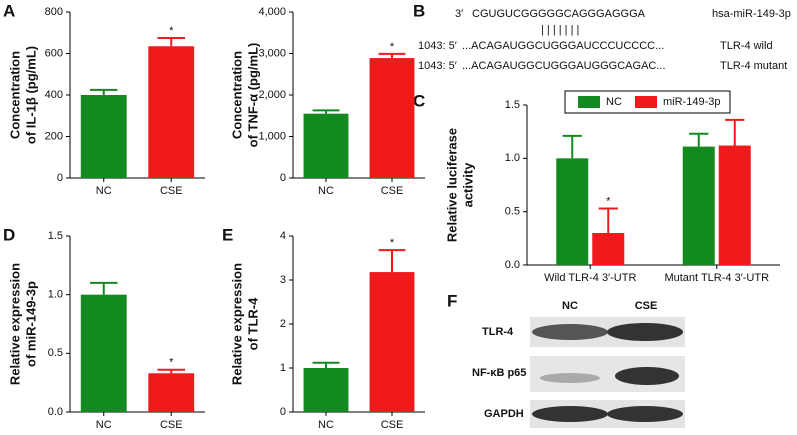 This screenshot has width=797, height=435. I want to click on y-axis-label: activity, so click(467, 185).